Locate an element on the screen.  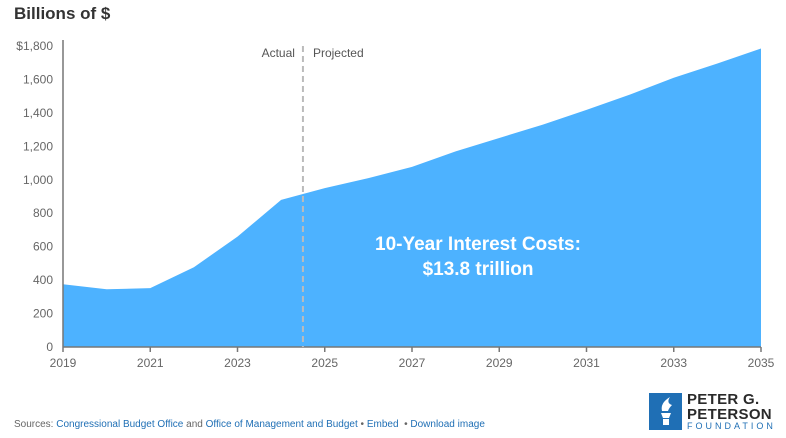
x-tick-label: 2031 is located at coordinates (586, 363).